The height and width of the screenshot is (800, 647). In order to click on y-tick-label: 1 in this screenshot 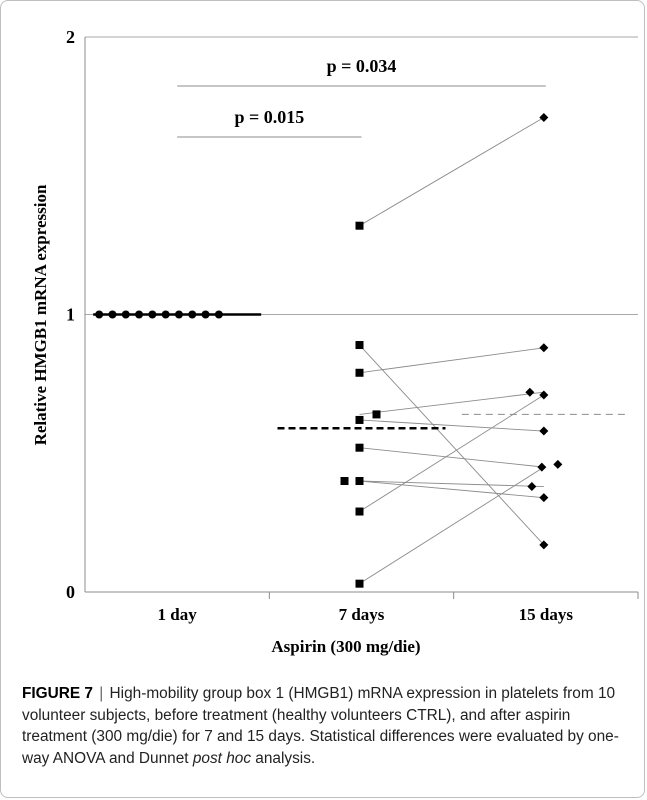, I will do `click(70, 315)`.